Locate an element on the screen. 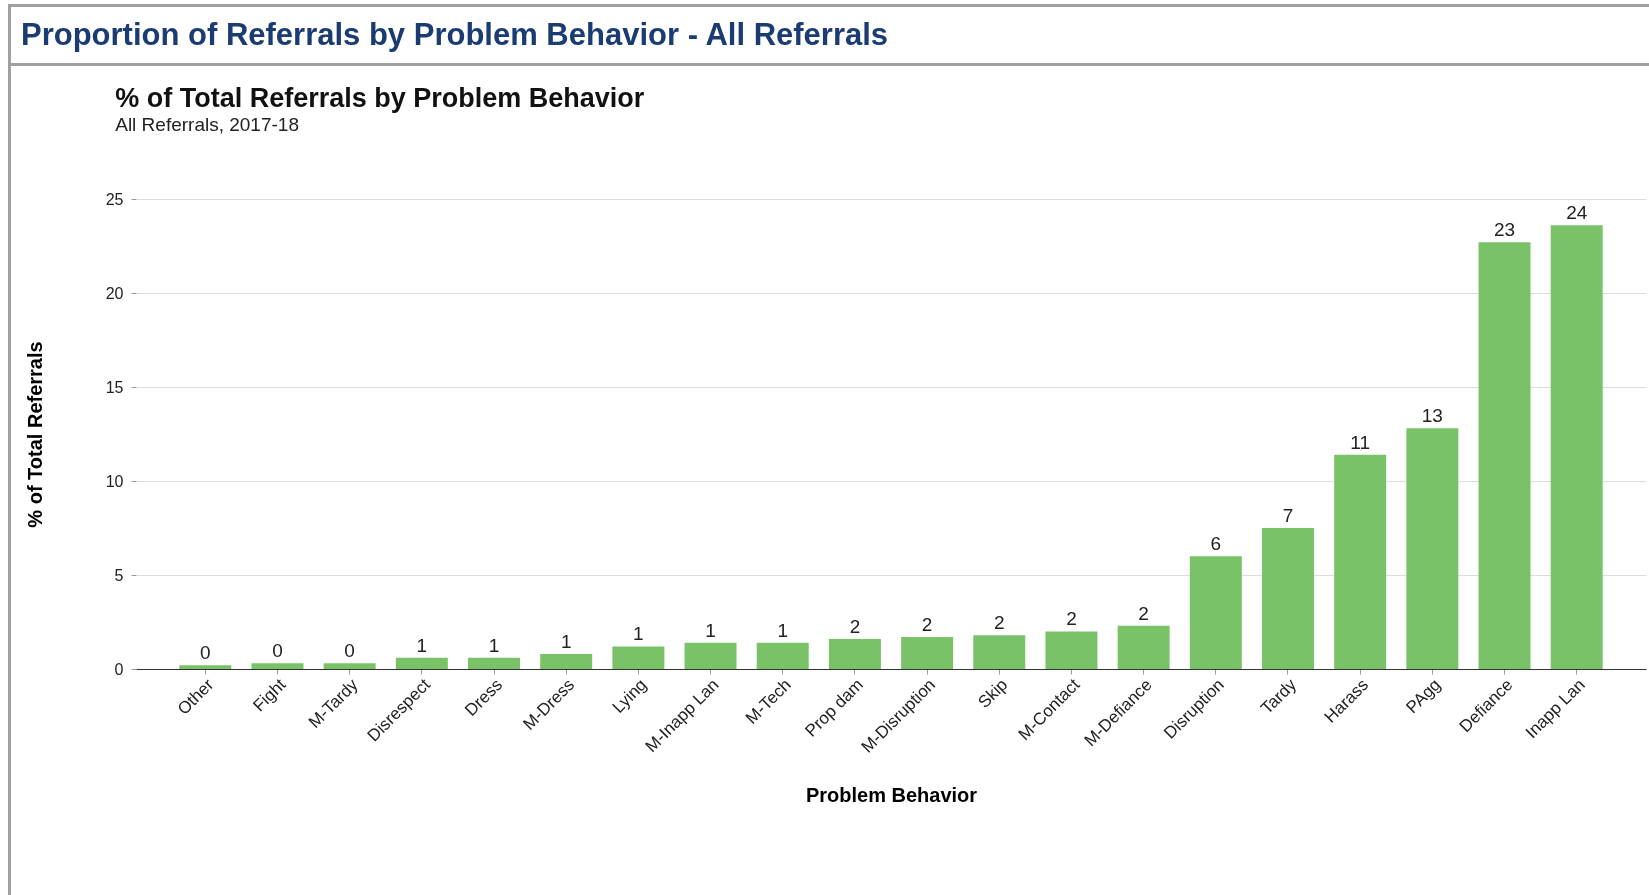  y-tick-label: 25 is located at coordinates (114, 199).